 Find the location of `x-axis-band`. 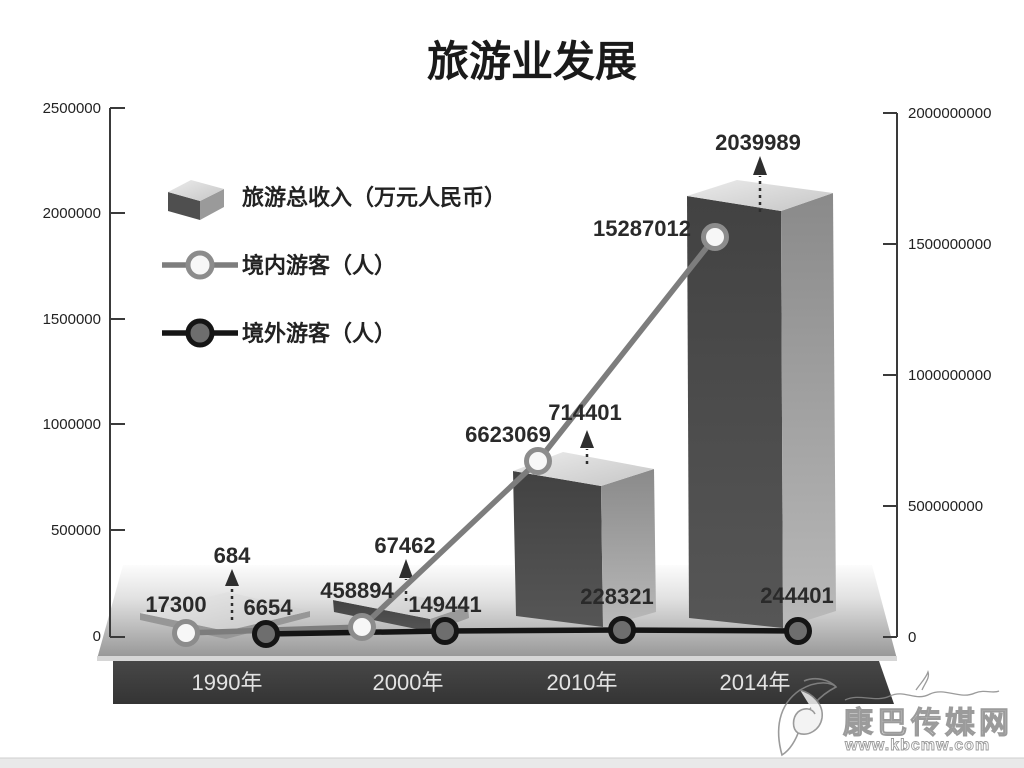

x-axis-band is located at coordinates (503, 682).